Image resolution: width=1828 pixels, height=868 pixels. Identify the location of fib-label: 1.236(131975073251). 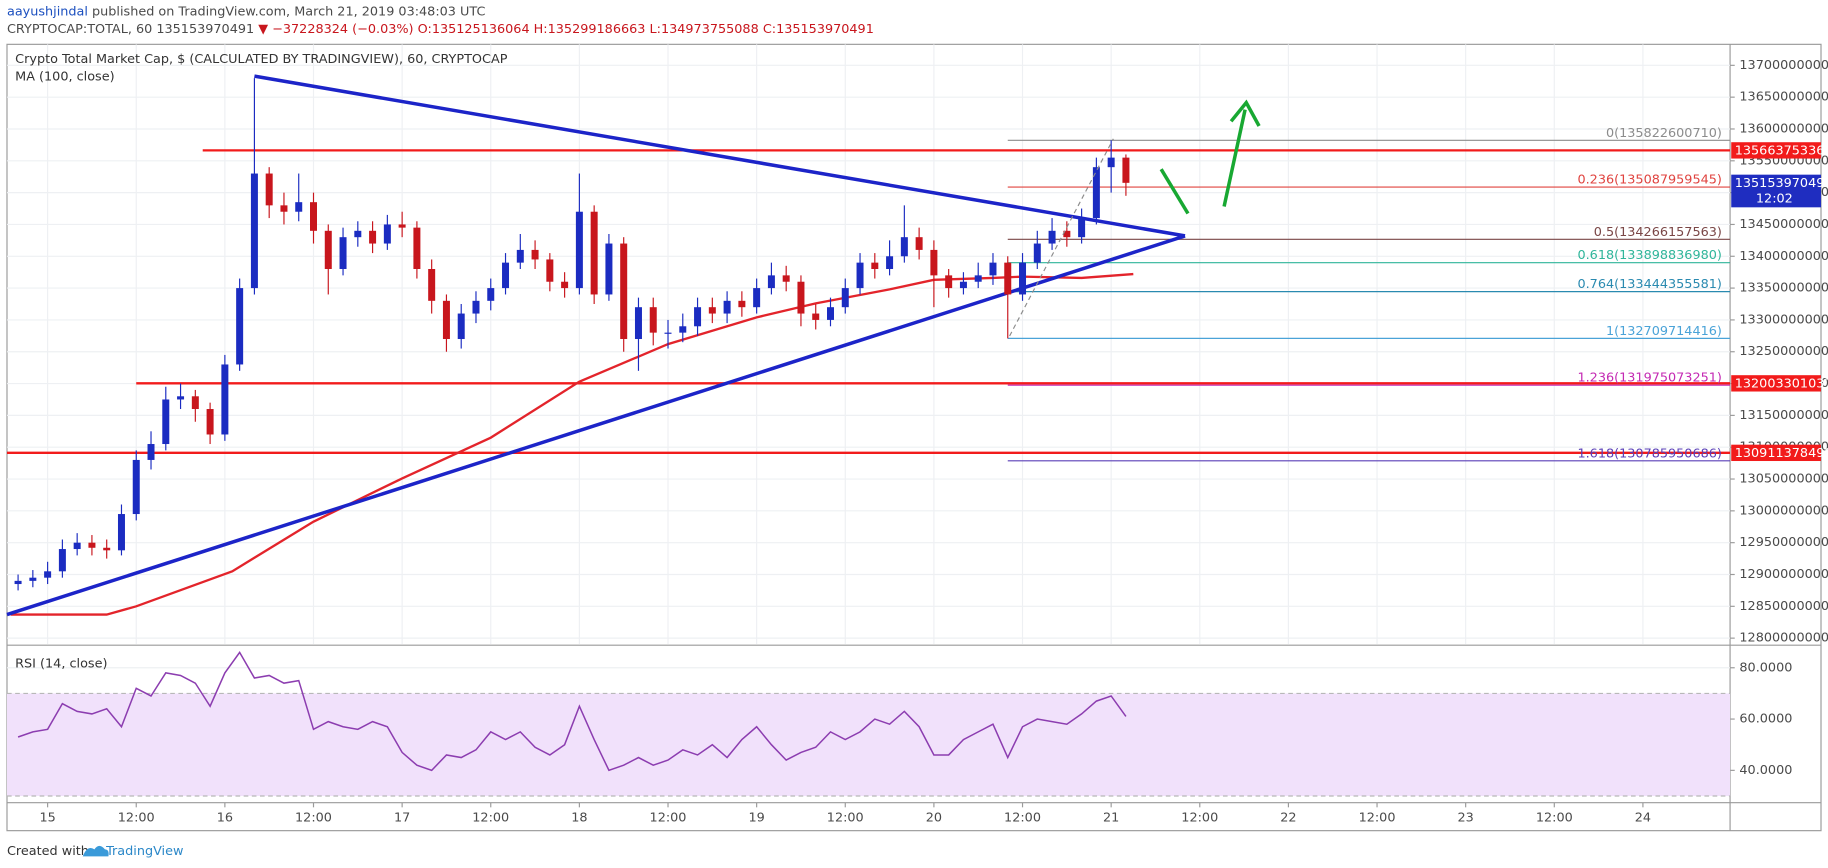
(1649, 378).